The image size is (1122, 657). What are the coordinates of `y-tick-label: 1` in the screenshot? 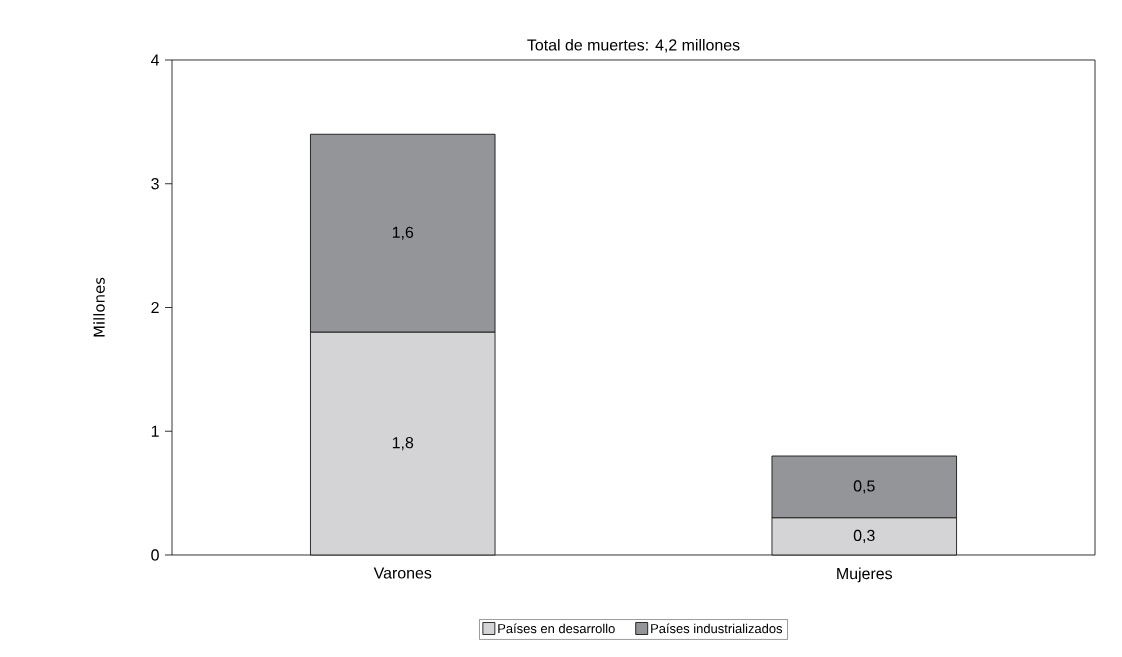 It's located at (155, 431).